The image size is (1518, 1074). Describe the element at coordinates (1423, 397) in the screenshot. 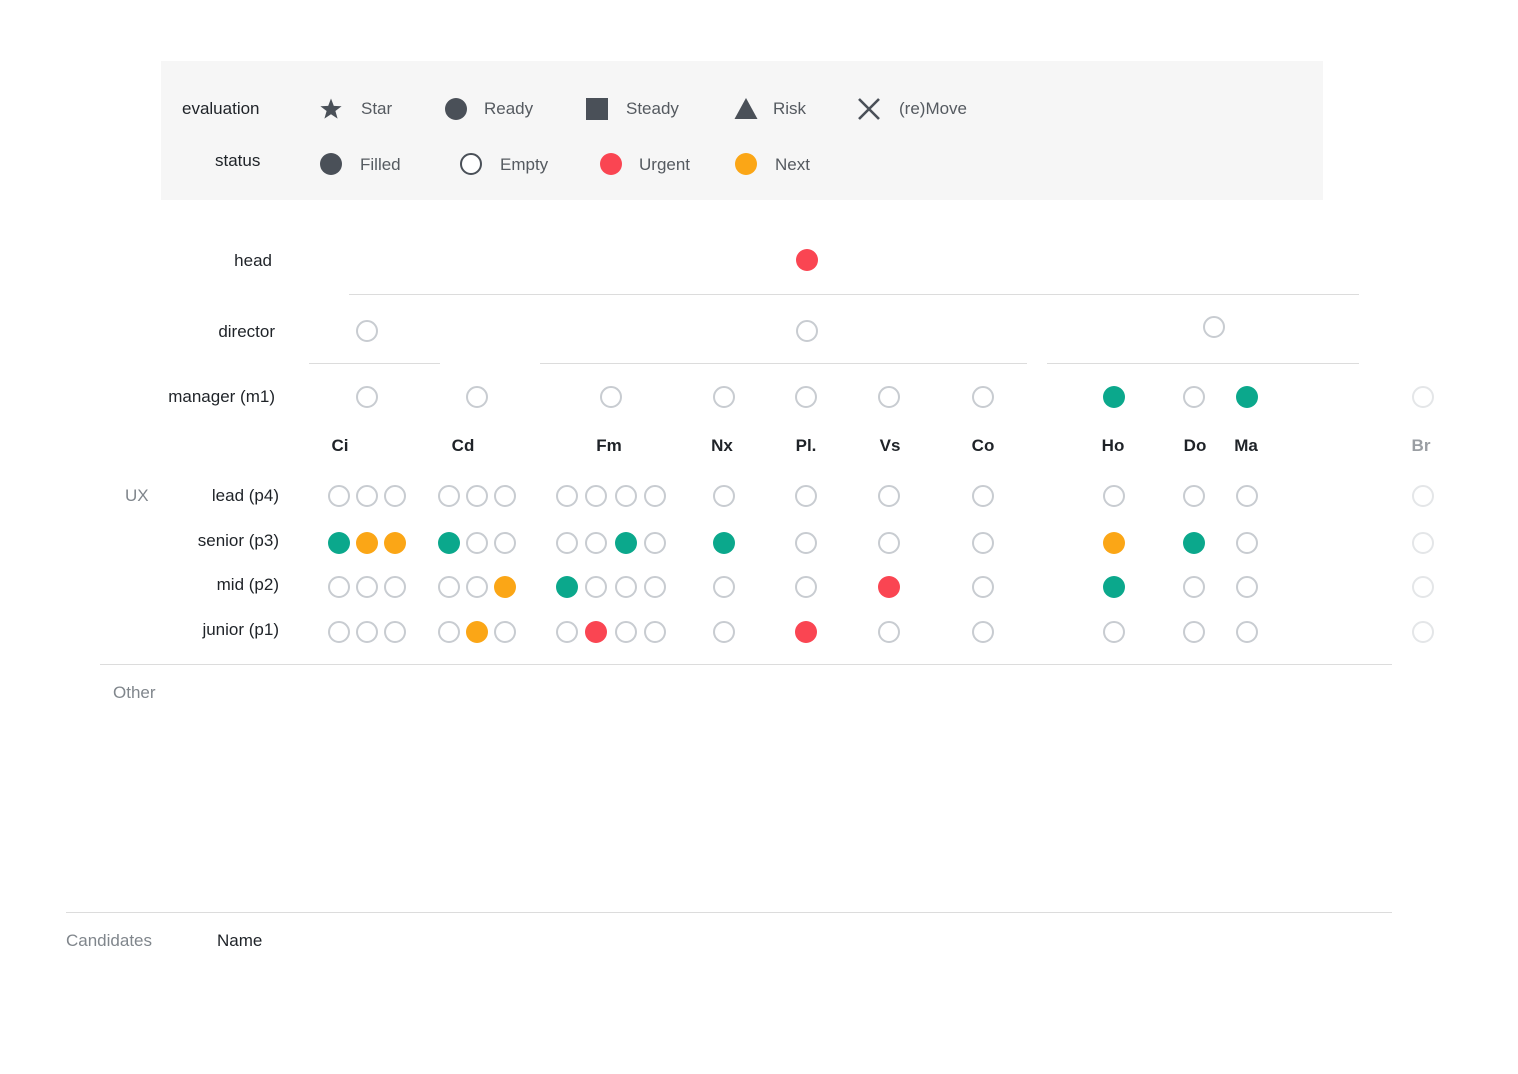

I see `manager-dot-br` at that location.